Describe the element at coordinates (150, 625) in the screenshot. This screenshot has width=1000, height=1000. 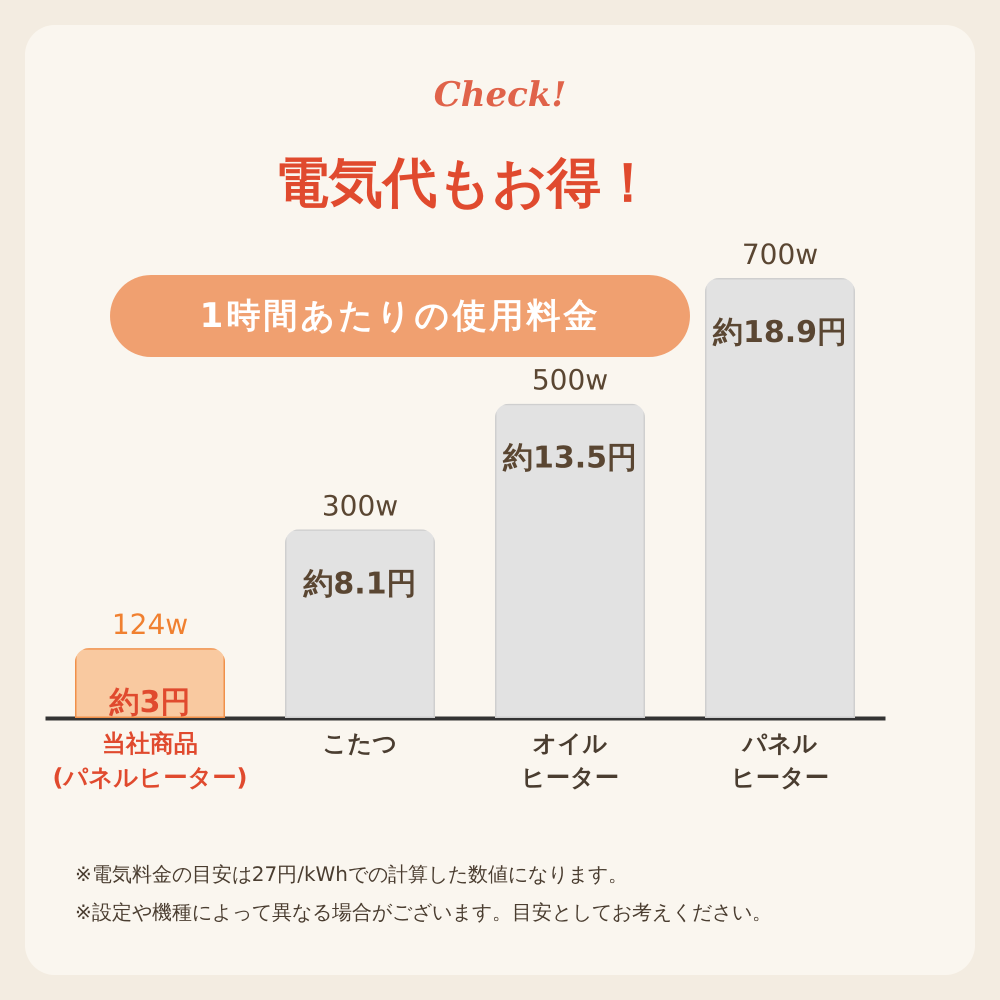
I see `annotation: 124w` at that location.